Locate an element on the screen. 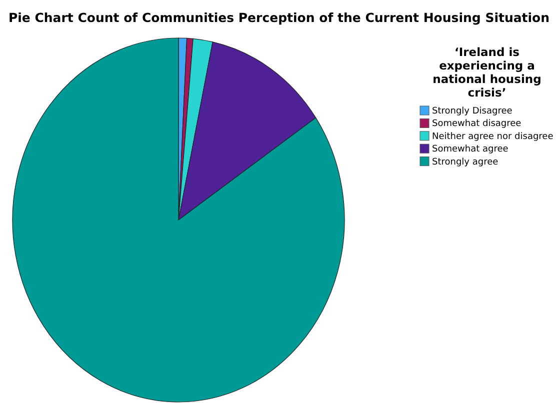 The height and width of the screenshot is (403, 558). chart-title: Pie Chart Count of Communities Perception of the Current Housing Situation is located at coordinates (279, 17).